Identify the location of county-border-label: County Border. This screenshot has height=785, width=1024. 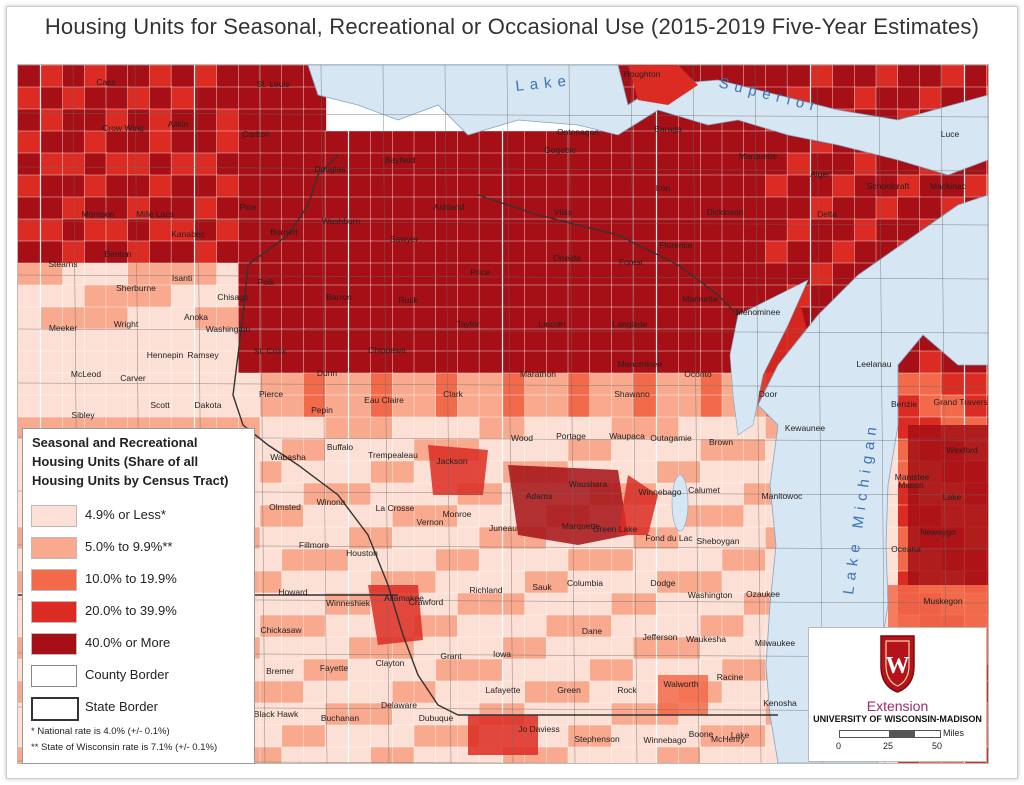
(127, 674).